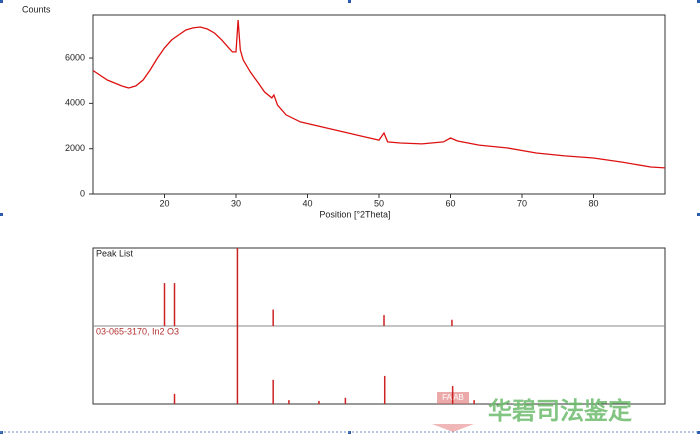  I want to click on panel-label: 03-065-3170, In2 O3, so click(137, 331).